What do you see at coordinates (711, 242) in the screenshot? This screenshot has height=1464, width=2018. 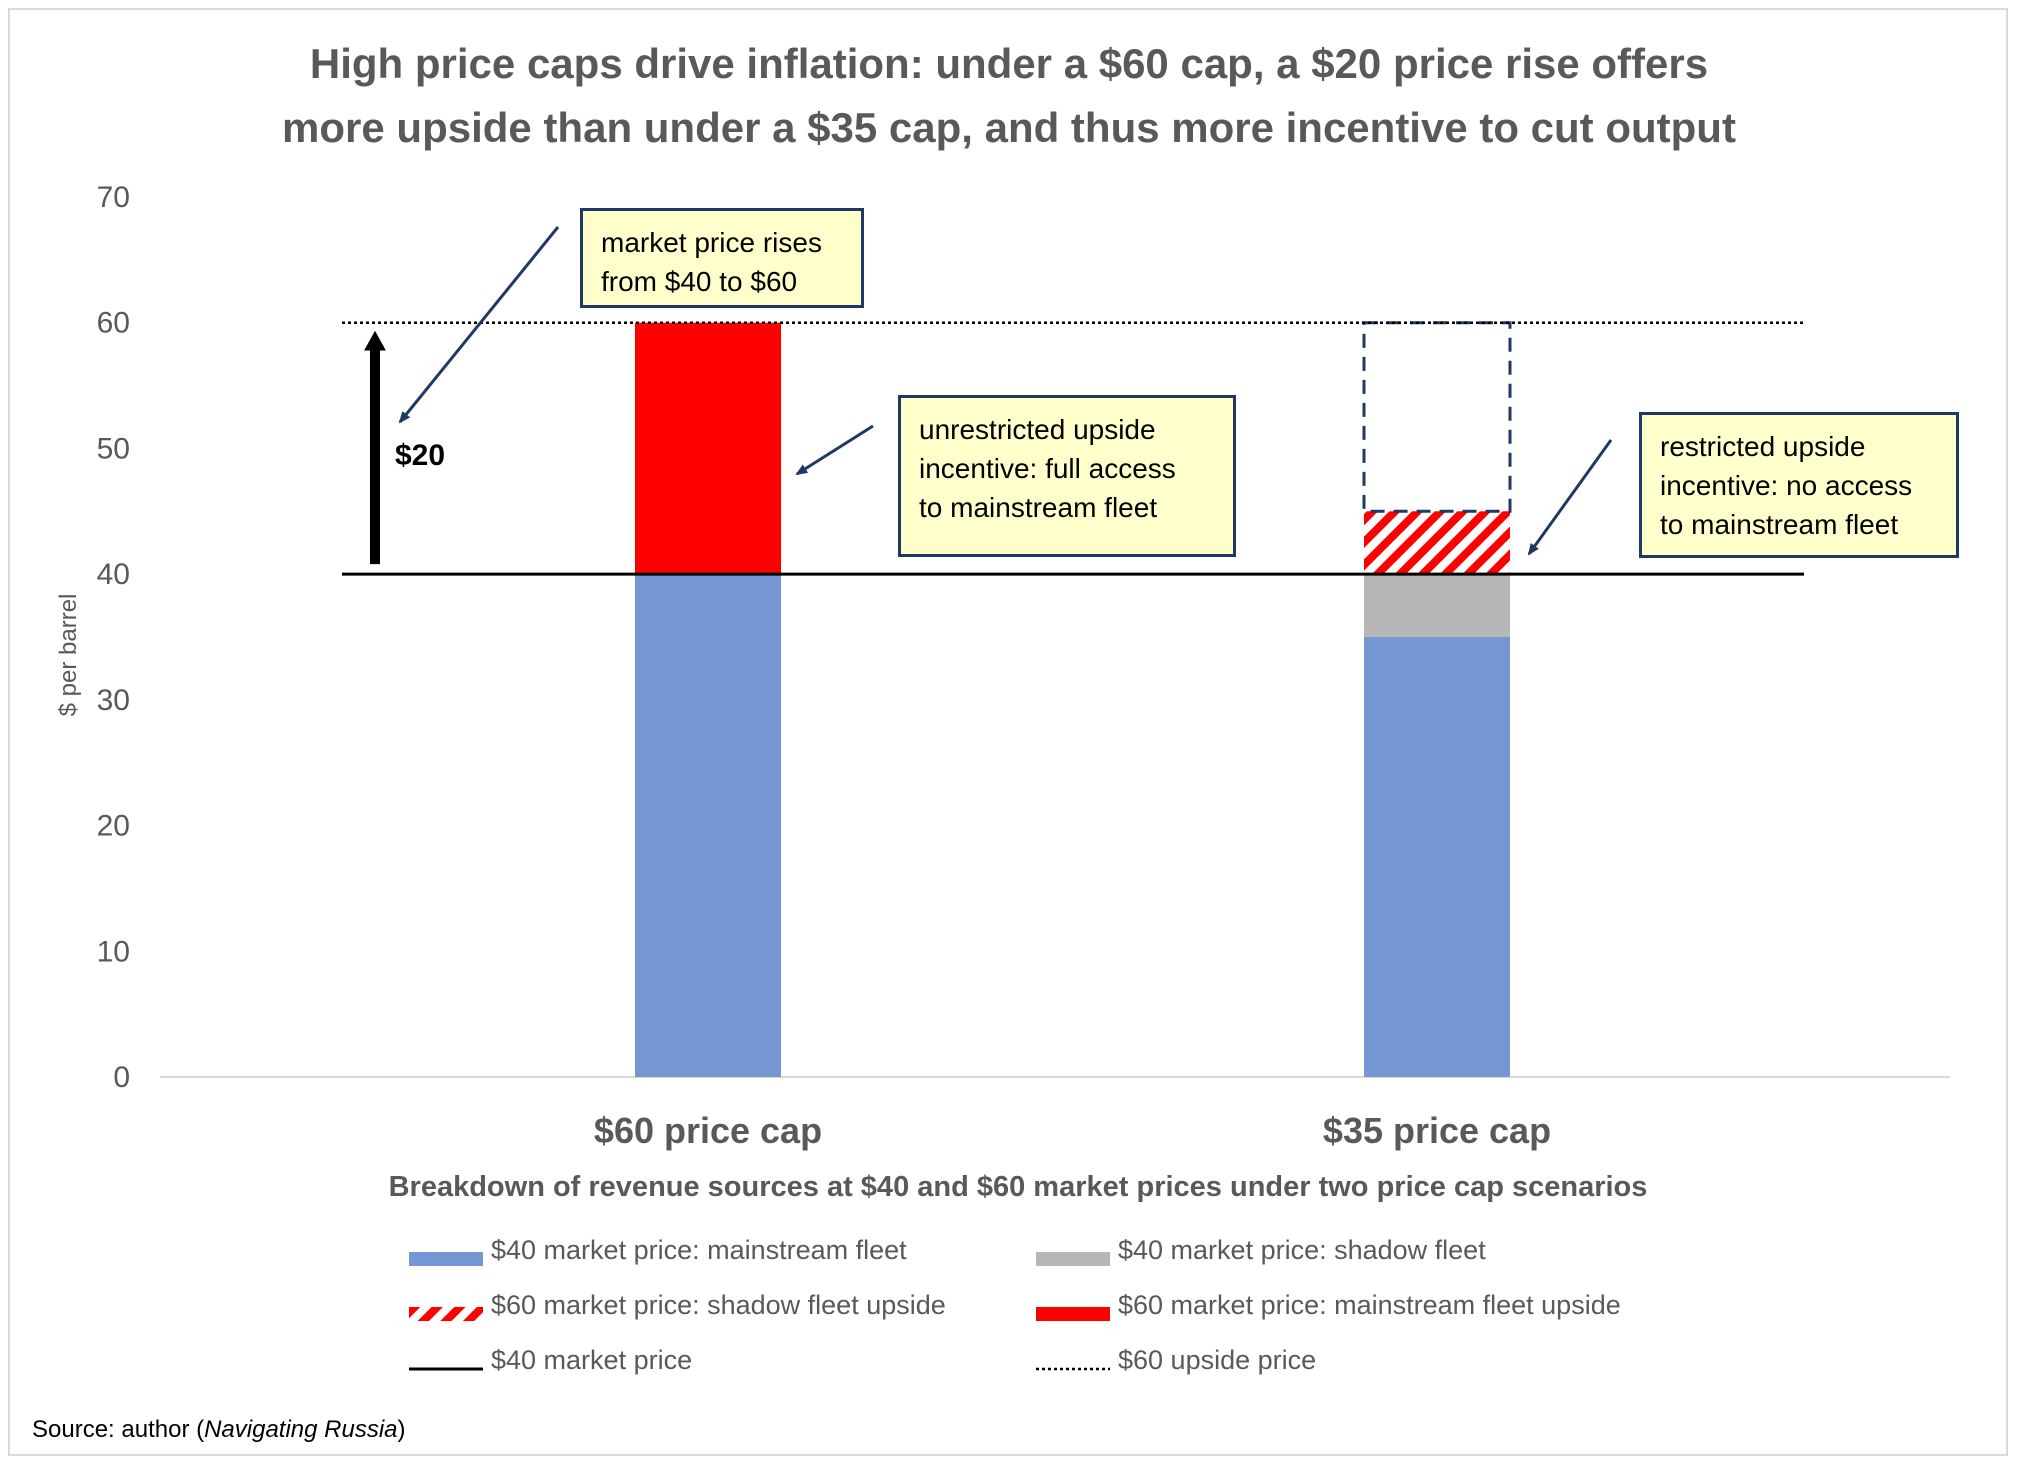 I see `callout-market-line-1: market price rises` at bounding box center [711, 242].